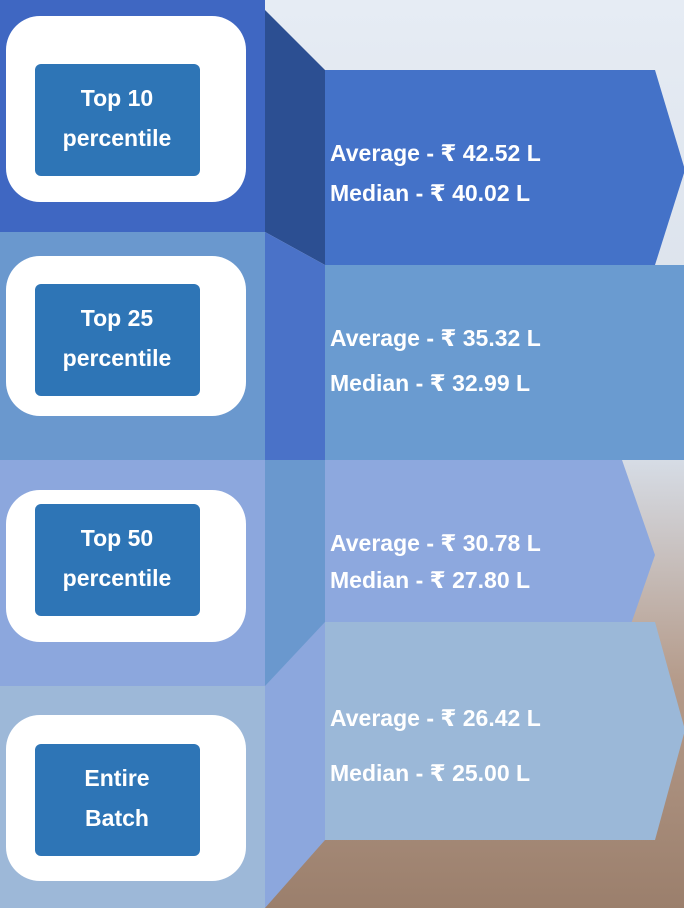  What do you see at coordinates (117, 818) in the screenshot?
I see `label: Batch` at bounding box center [117, 818].